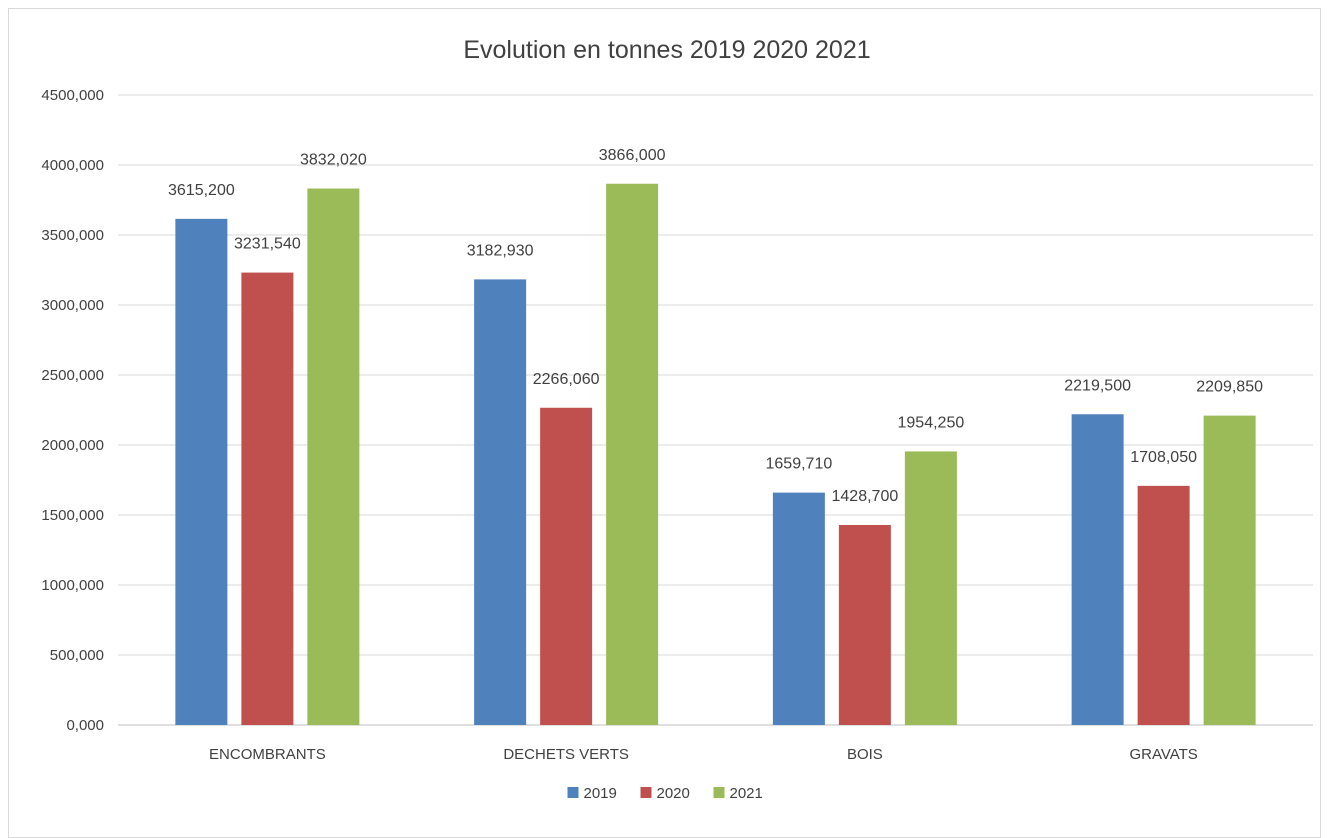  I want to click on data-label-2019: 2219,500, so click(1097, 385).